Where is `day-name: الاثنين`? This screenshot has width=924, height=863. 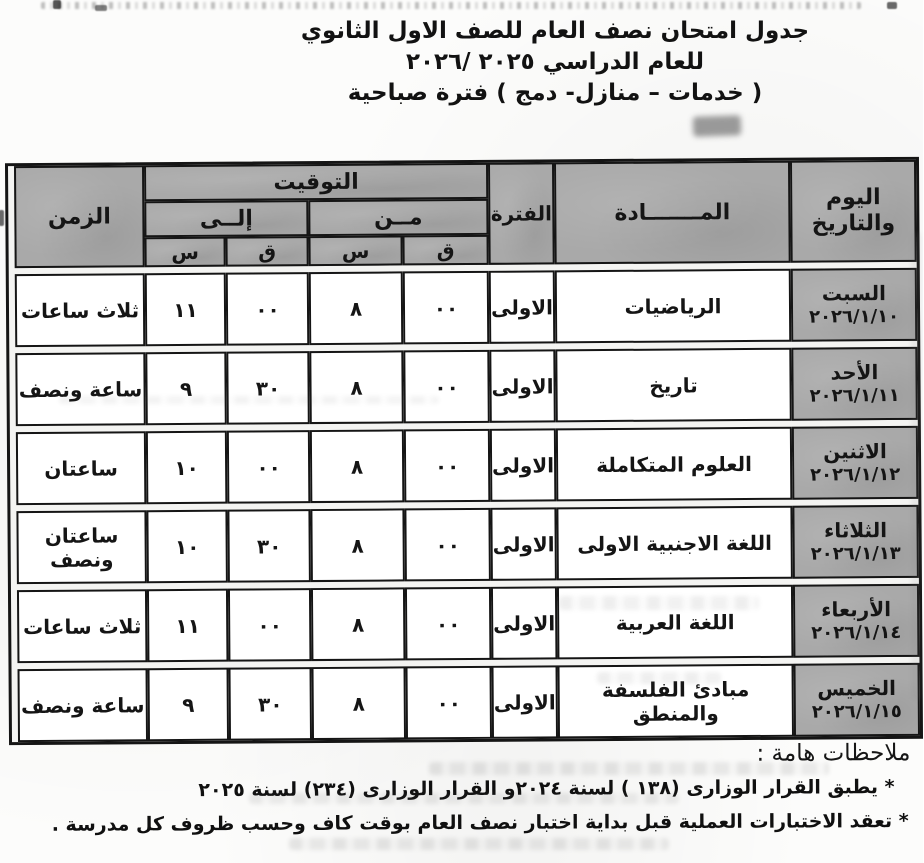 day-name: الاثنين is located at coordinates (856, 450).